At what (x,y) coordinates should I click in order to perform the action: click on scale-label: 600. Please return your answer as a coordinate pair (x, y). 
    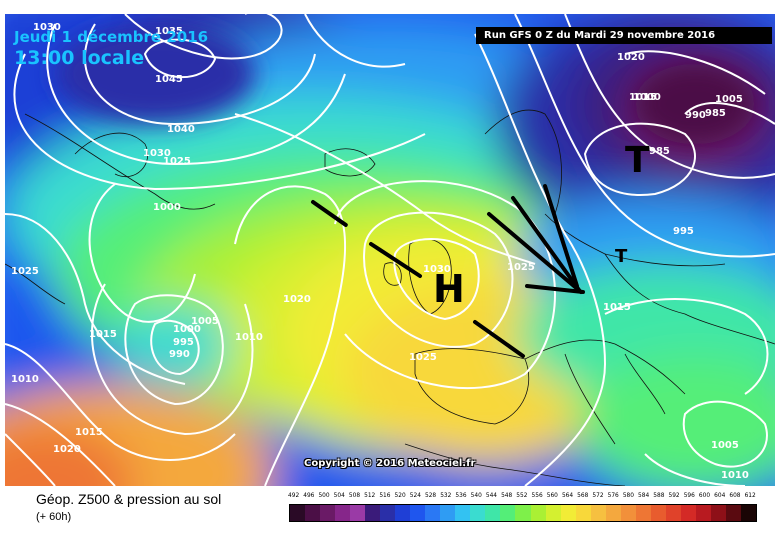
    Looking at the image, I should click on (704, 495).